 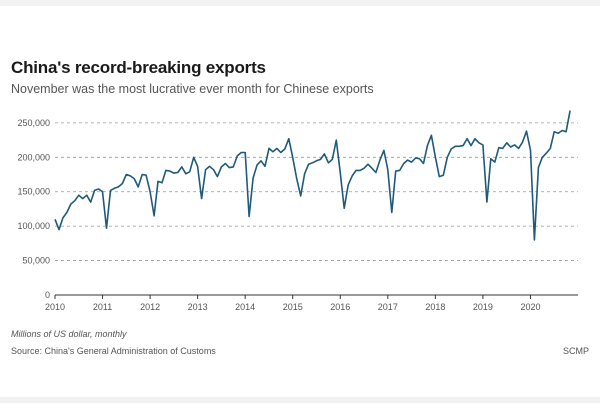 What do you see at coordinates (388, 307) in the screenshot?
I see `x-tick-label: 2017` at bounding box center [388, 307].